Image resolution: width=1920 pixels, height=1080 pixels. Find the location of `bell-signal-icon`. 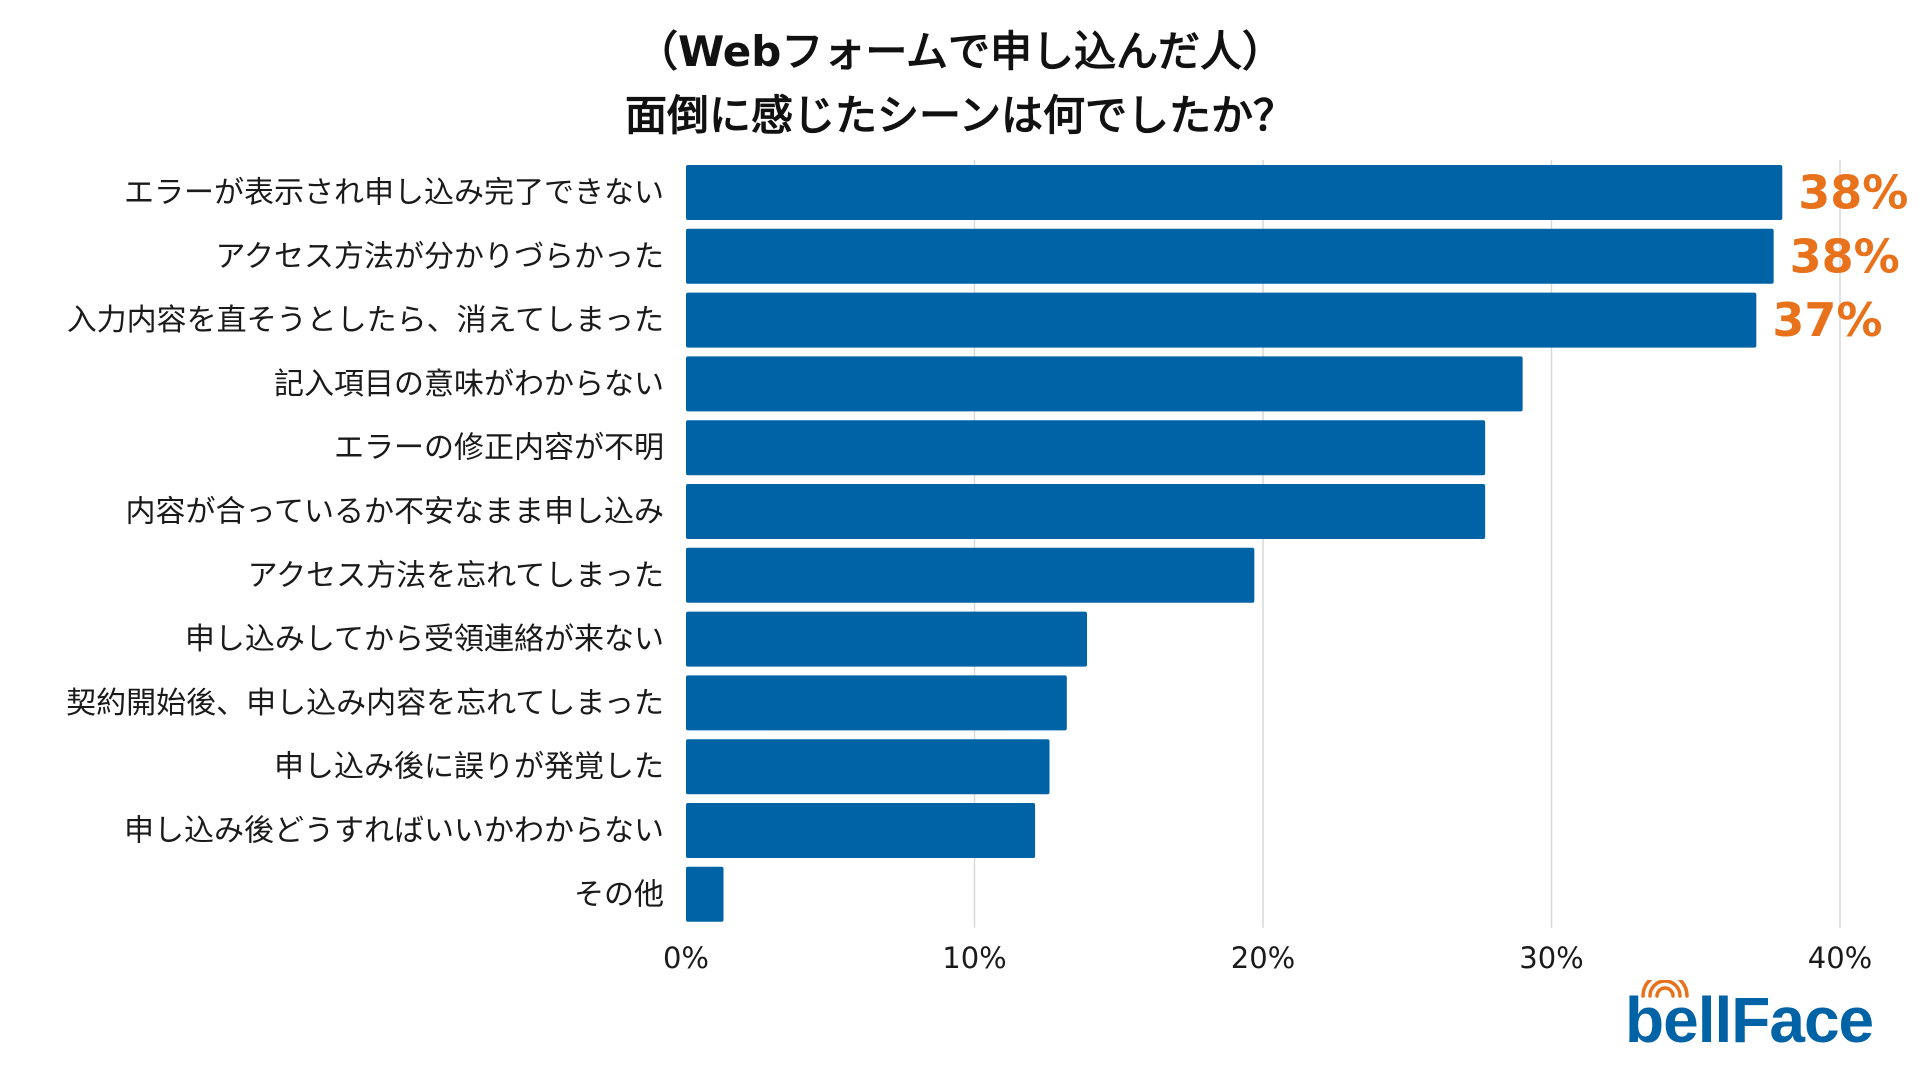

bell-signal-icon is located at coordinates (1665, 989).